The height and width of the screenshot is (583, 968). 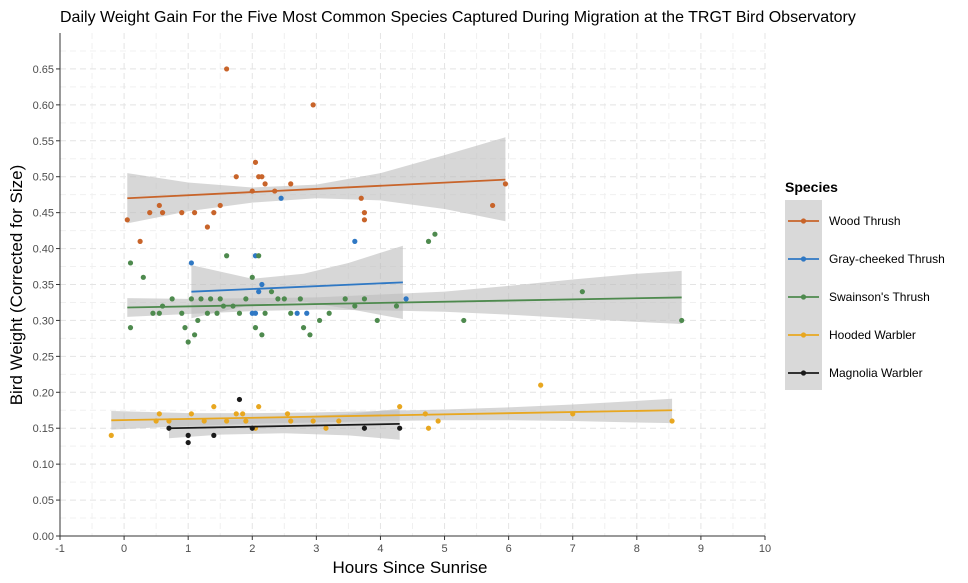 What do you see at coordinates (444, 549) in the screenshot?
I see `x-tick-label: 5` at bounding box center [444, 549].